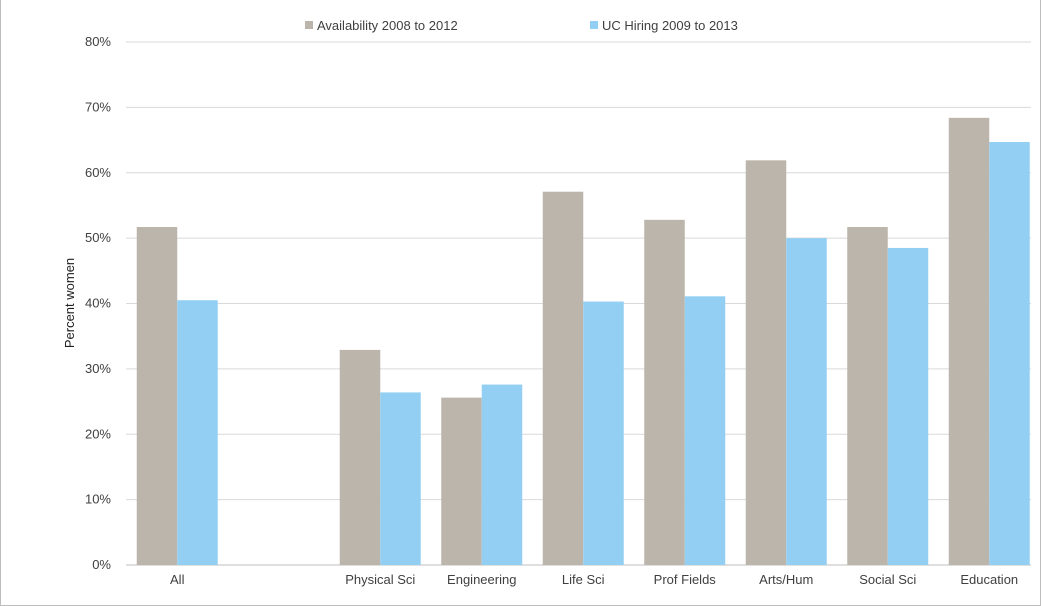  What do you see at coordinates (583, 579) in the screenshot?
I see `x-tick-label: Life Sci` at bounding box center [583, 579].